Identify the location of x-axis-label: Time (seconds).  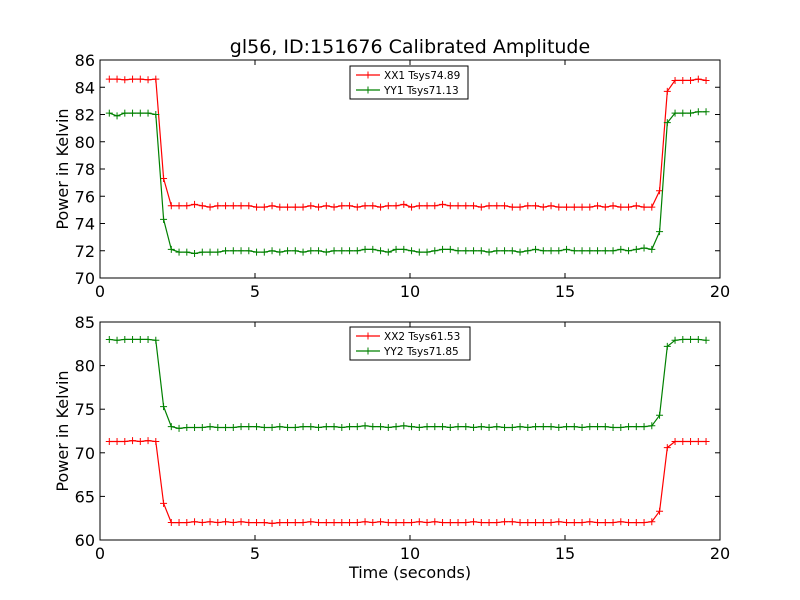
(409, 572).